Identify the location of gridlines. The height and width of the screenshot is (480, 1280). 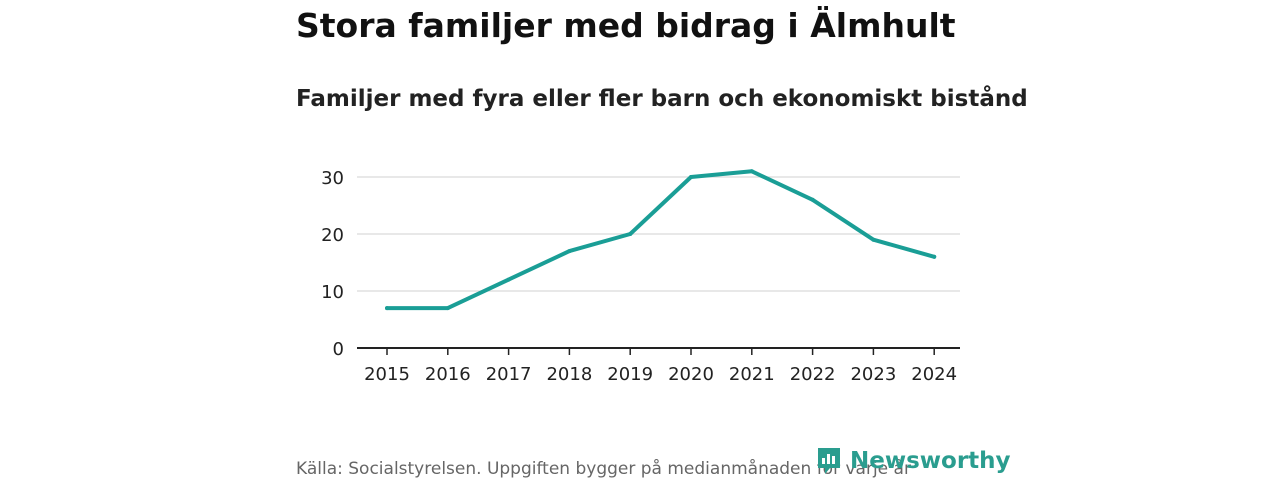
(658, 234).